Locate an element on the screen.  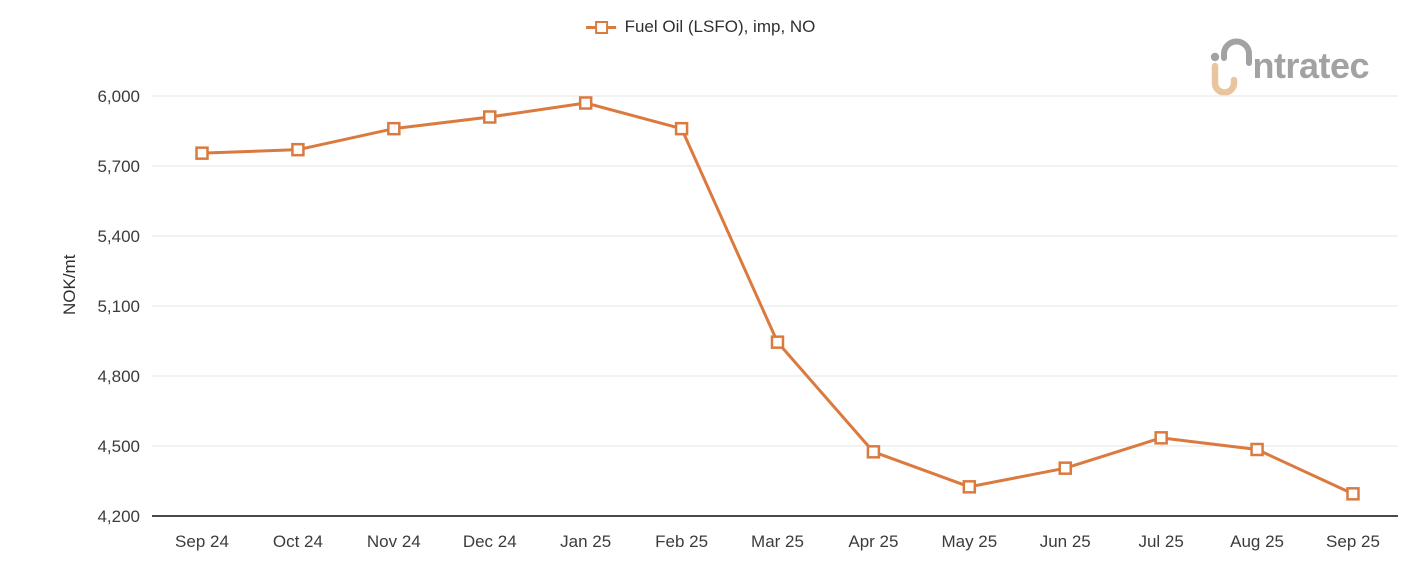
intratec-logo: ntratec is located at coordinates (1287, 67).